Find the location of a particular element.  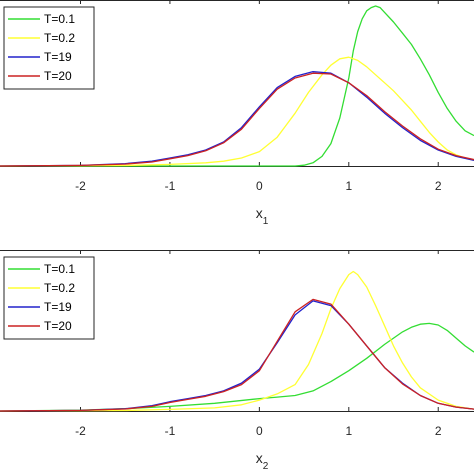

x-axis-label: x1 is located at coordinates (262, 216).